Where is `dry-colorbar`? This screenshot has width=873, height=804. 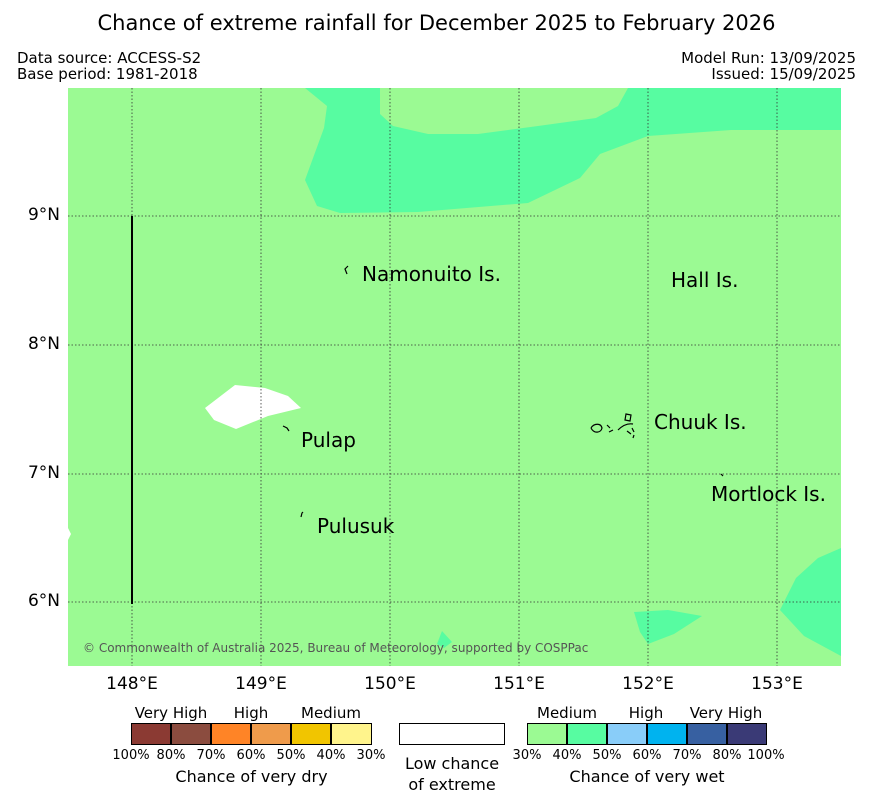 dry-colorbar is located at coordinates (251, 734).